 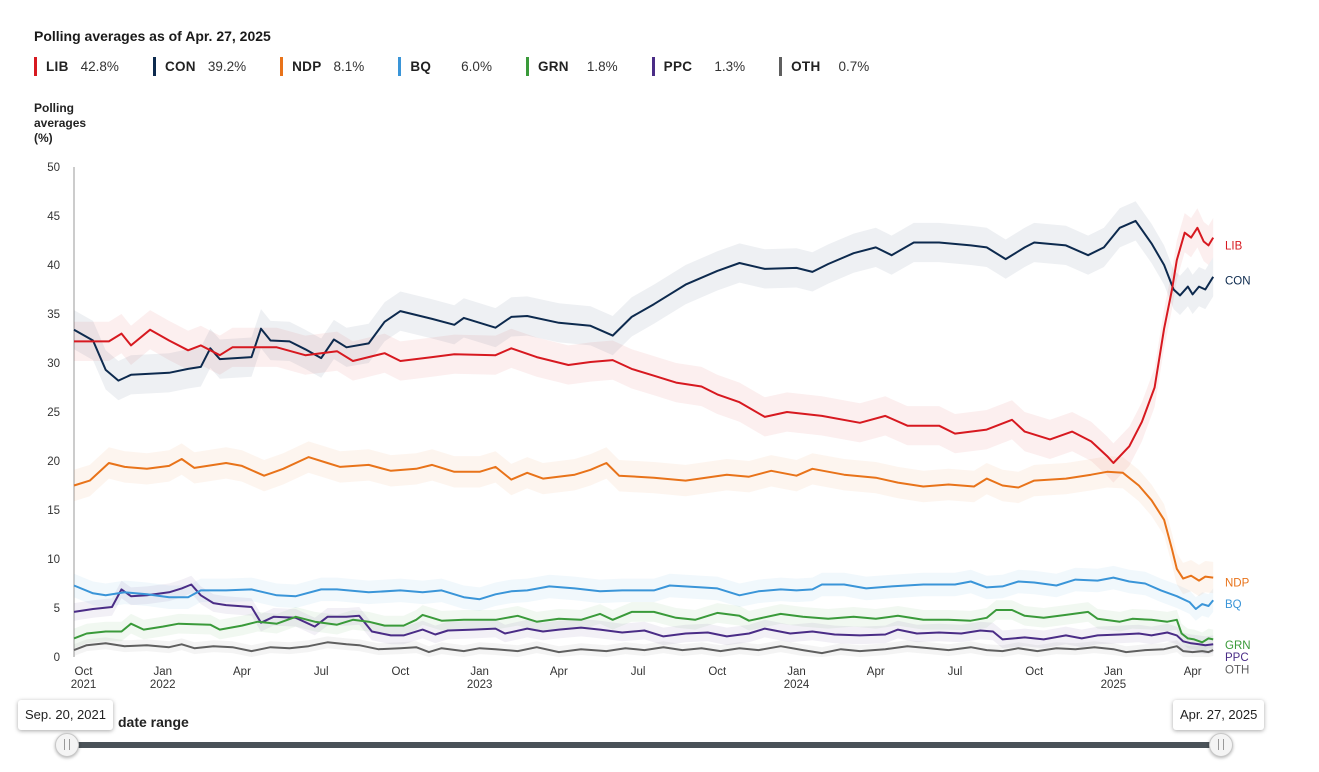 What do you see at coordinates (421, 66) in the screenshot?
I see `legend-party: BQ` at bounding box center [421, 66].